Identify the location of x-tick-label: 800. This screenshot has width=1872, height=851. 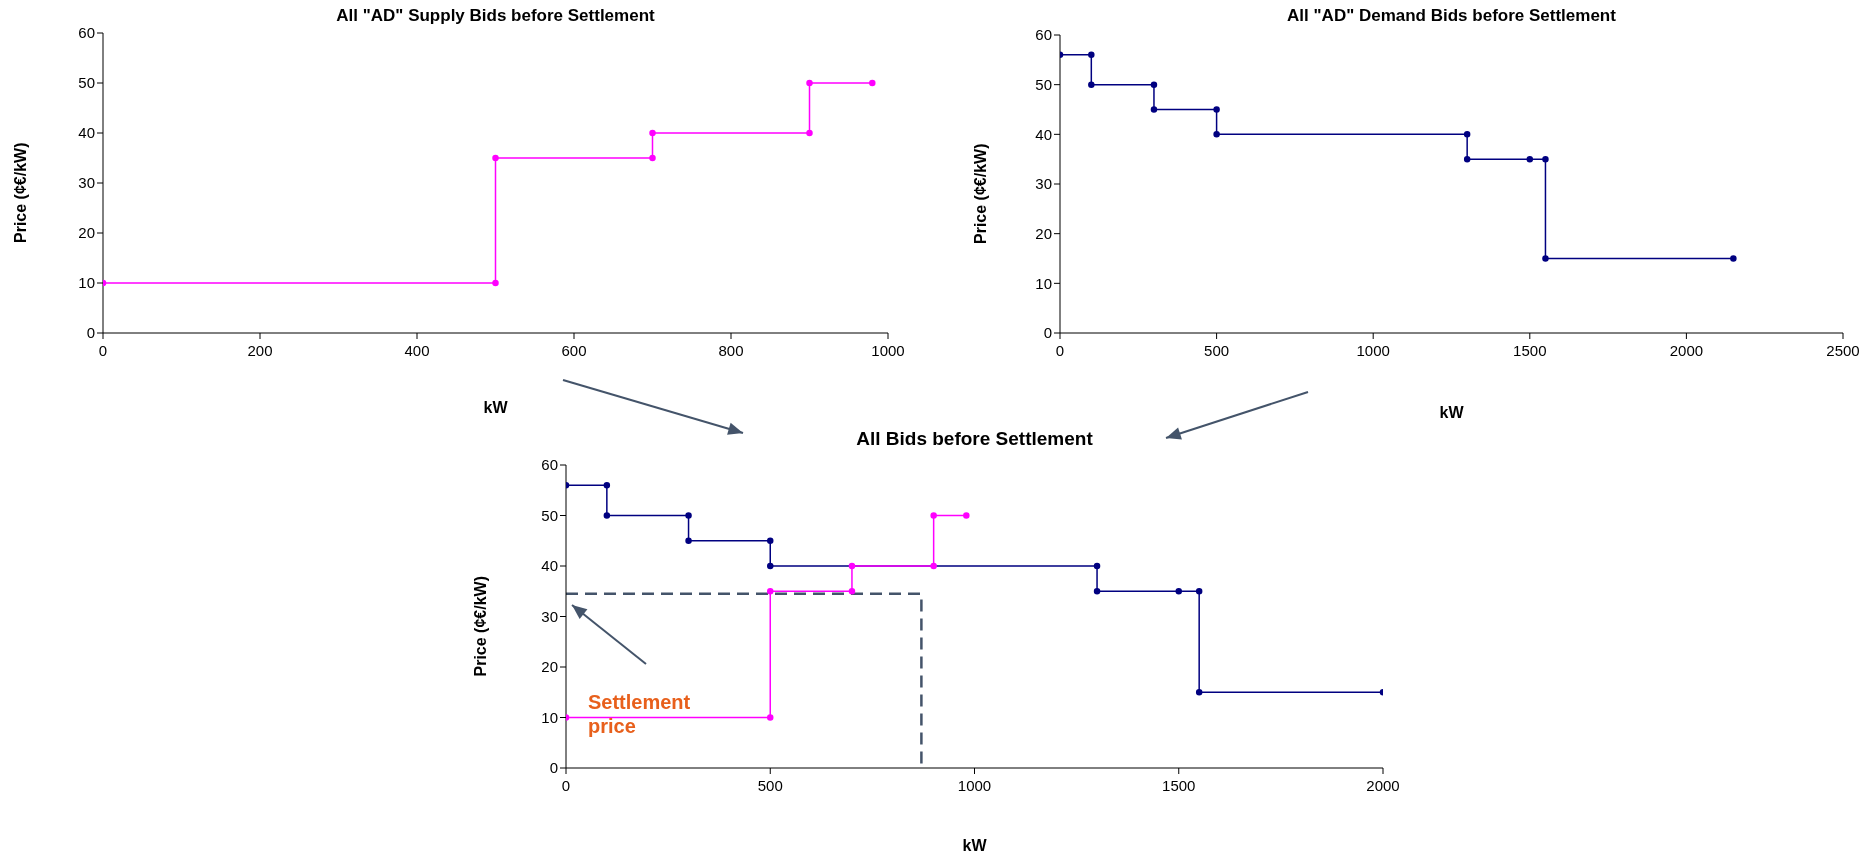
(731, 350).